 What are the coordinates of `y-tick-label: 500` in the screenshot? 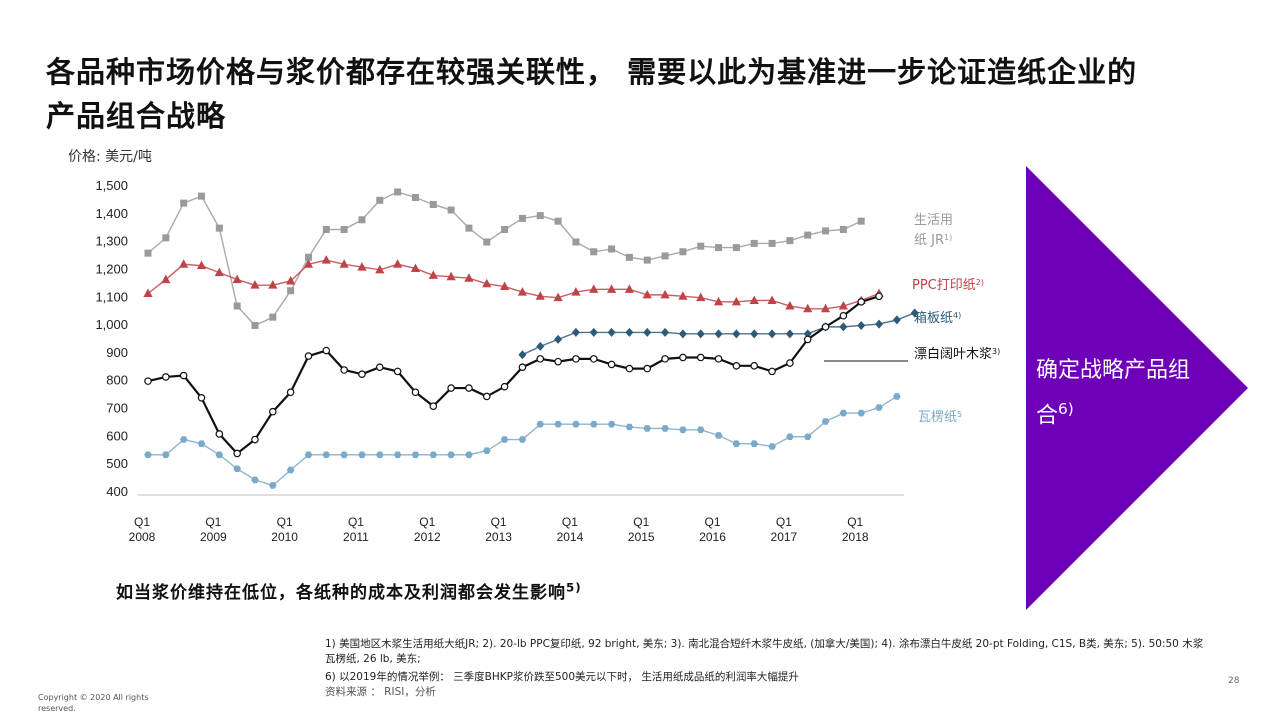 It's located at (117, 463).